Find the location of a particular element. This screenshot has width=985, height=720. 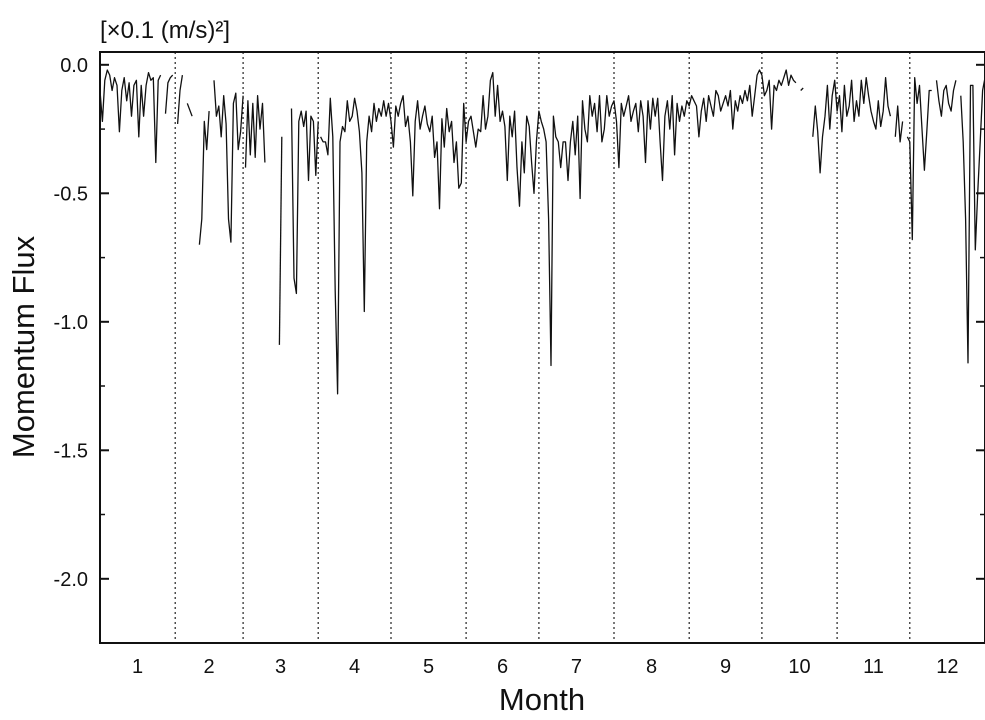

y-unit-label: [×0.1 (m/s)²] is located at coordinates (165, 30).